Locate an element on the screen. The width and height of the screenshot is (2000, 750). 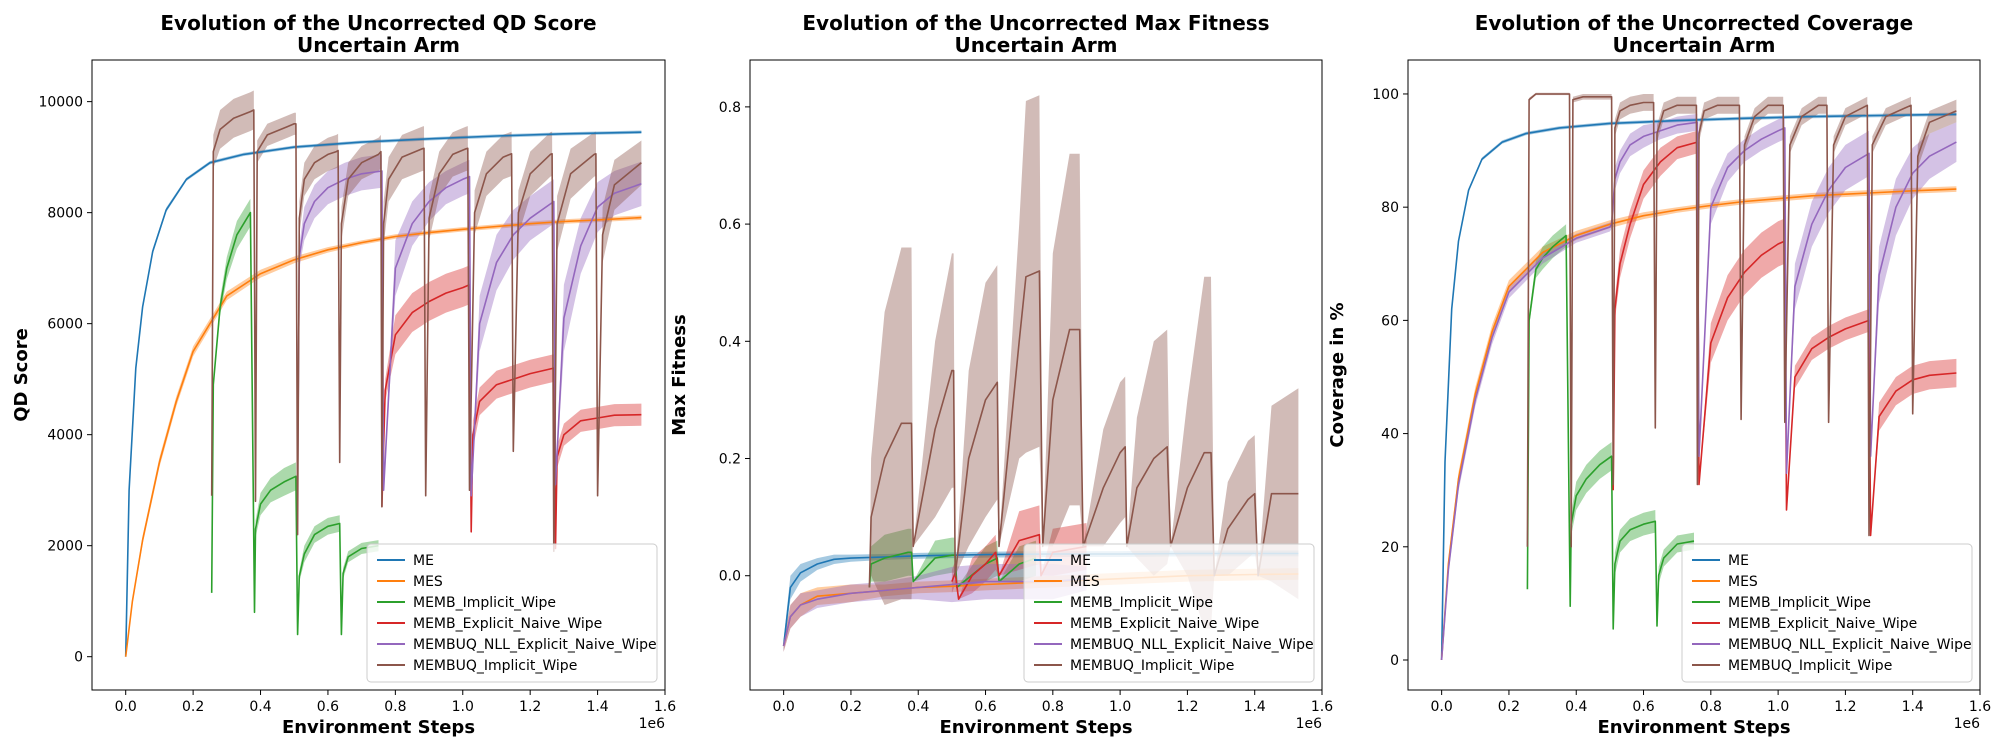
chart-1-legend-label-0: ME is located at coordinates (1080, 561).